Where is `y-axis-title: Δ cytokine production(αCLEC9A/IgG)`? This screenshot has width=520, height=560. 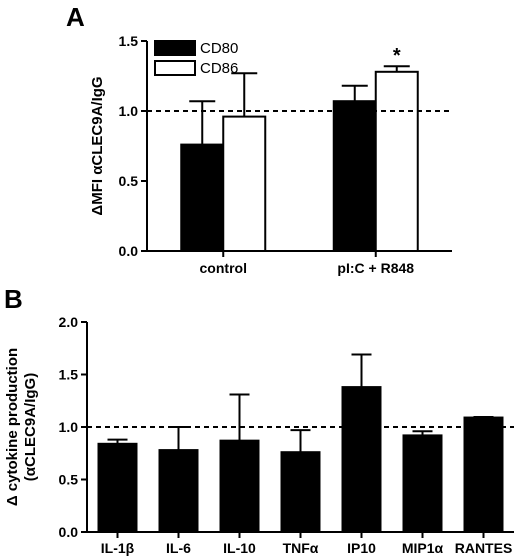 y-axis-title: Δ cytokine production(αCLEC9A/IgG) is located at coordinates (21, 427).